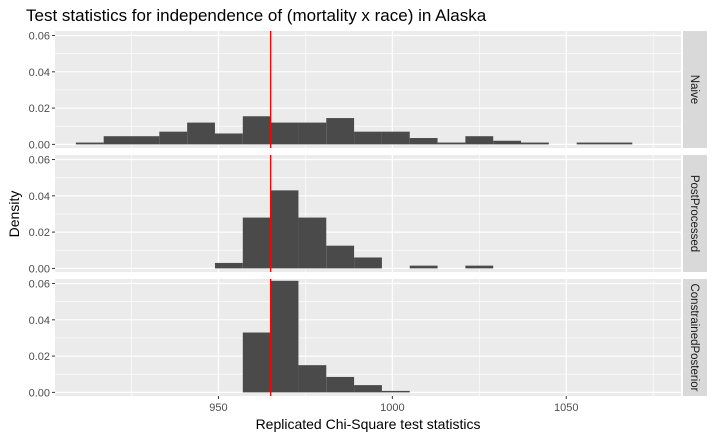 The width and height of the screenshot is (712, 438). I want to click on x-tick-label: 950, so click(218, 408).